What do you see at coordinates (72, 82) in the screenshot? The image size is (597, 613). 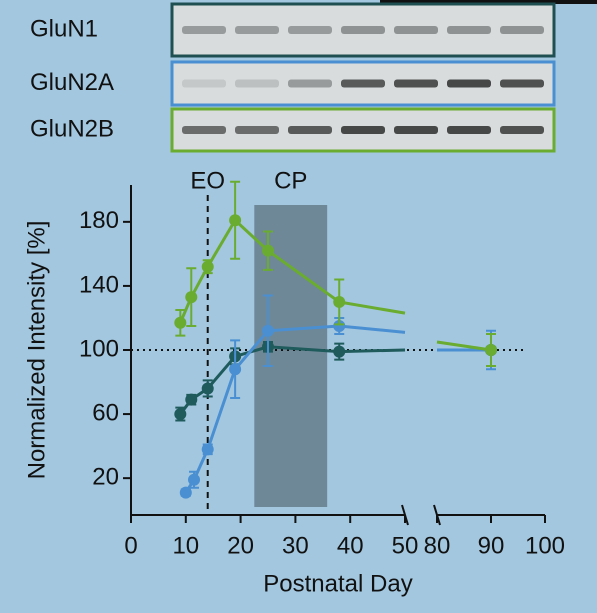 I see `blot-label: GluN2A` at bounding box center [72, 82].